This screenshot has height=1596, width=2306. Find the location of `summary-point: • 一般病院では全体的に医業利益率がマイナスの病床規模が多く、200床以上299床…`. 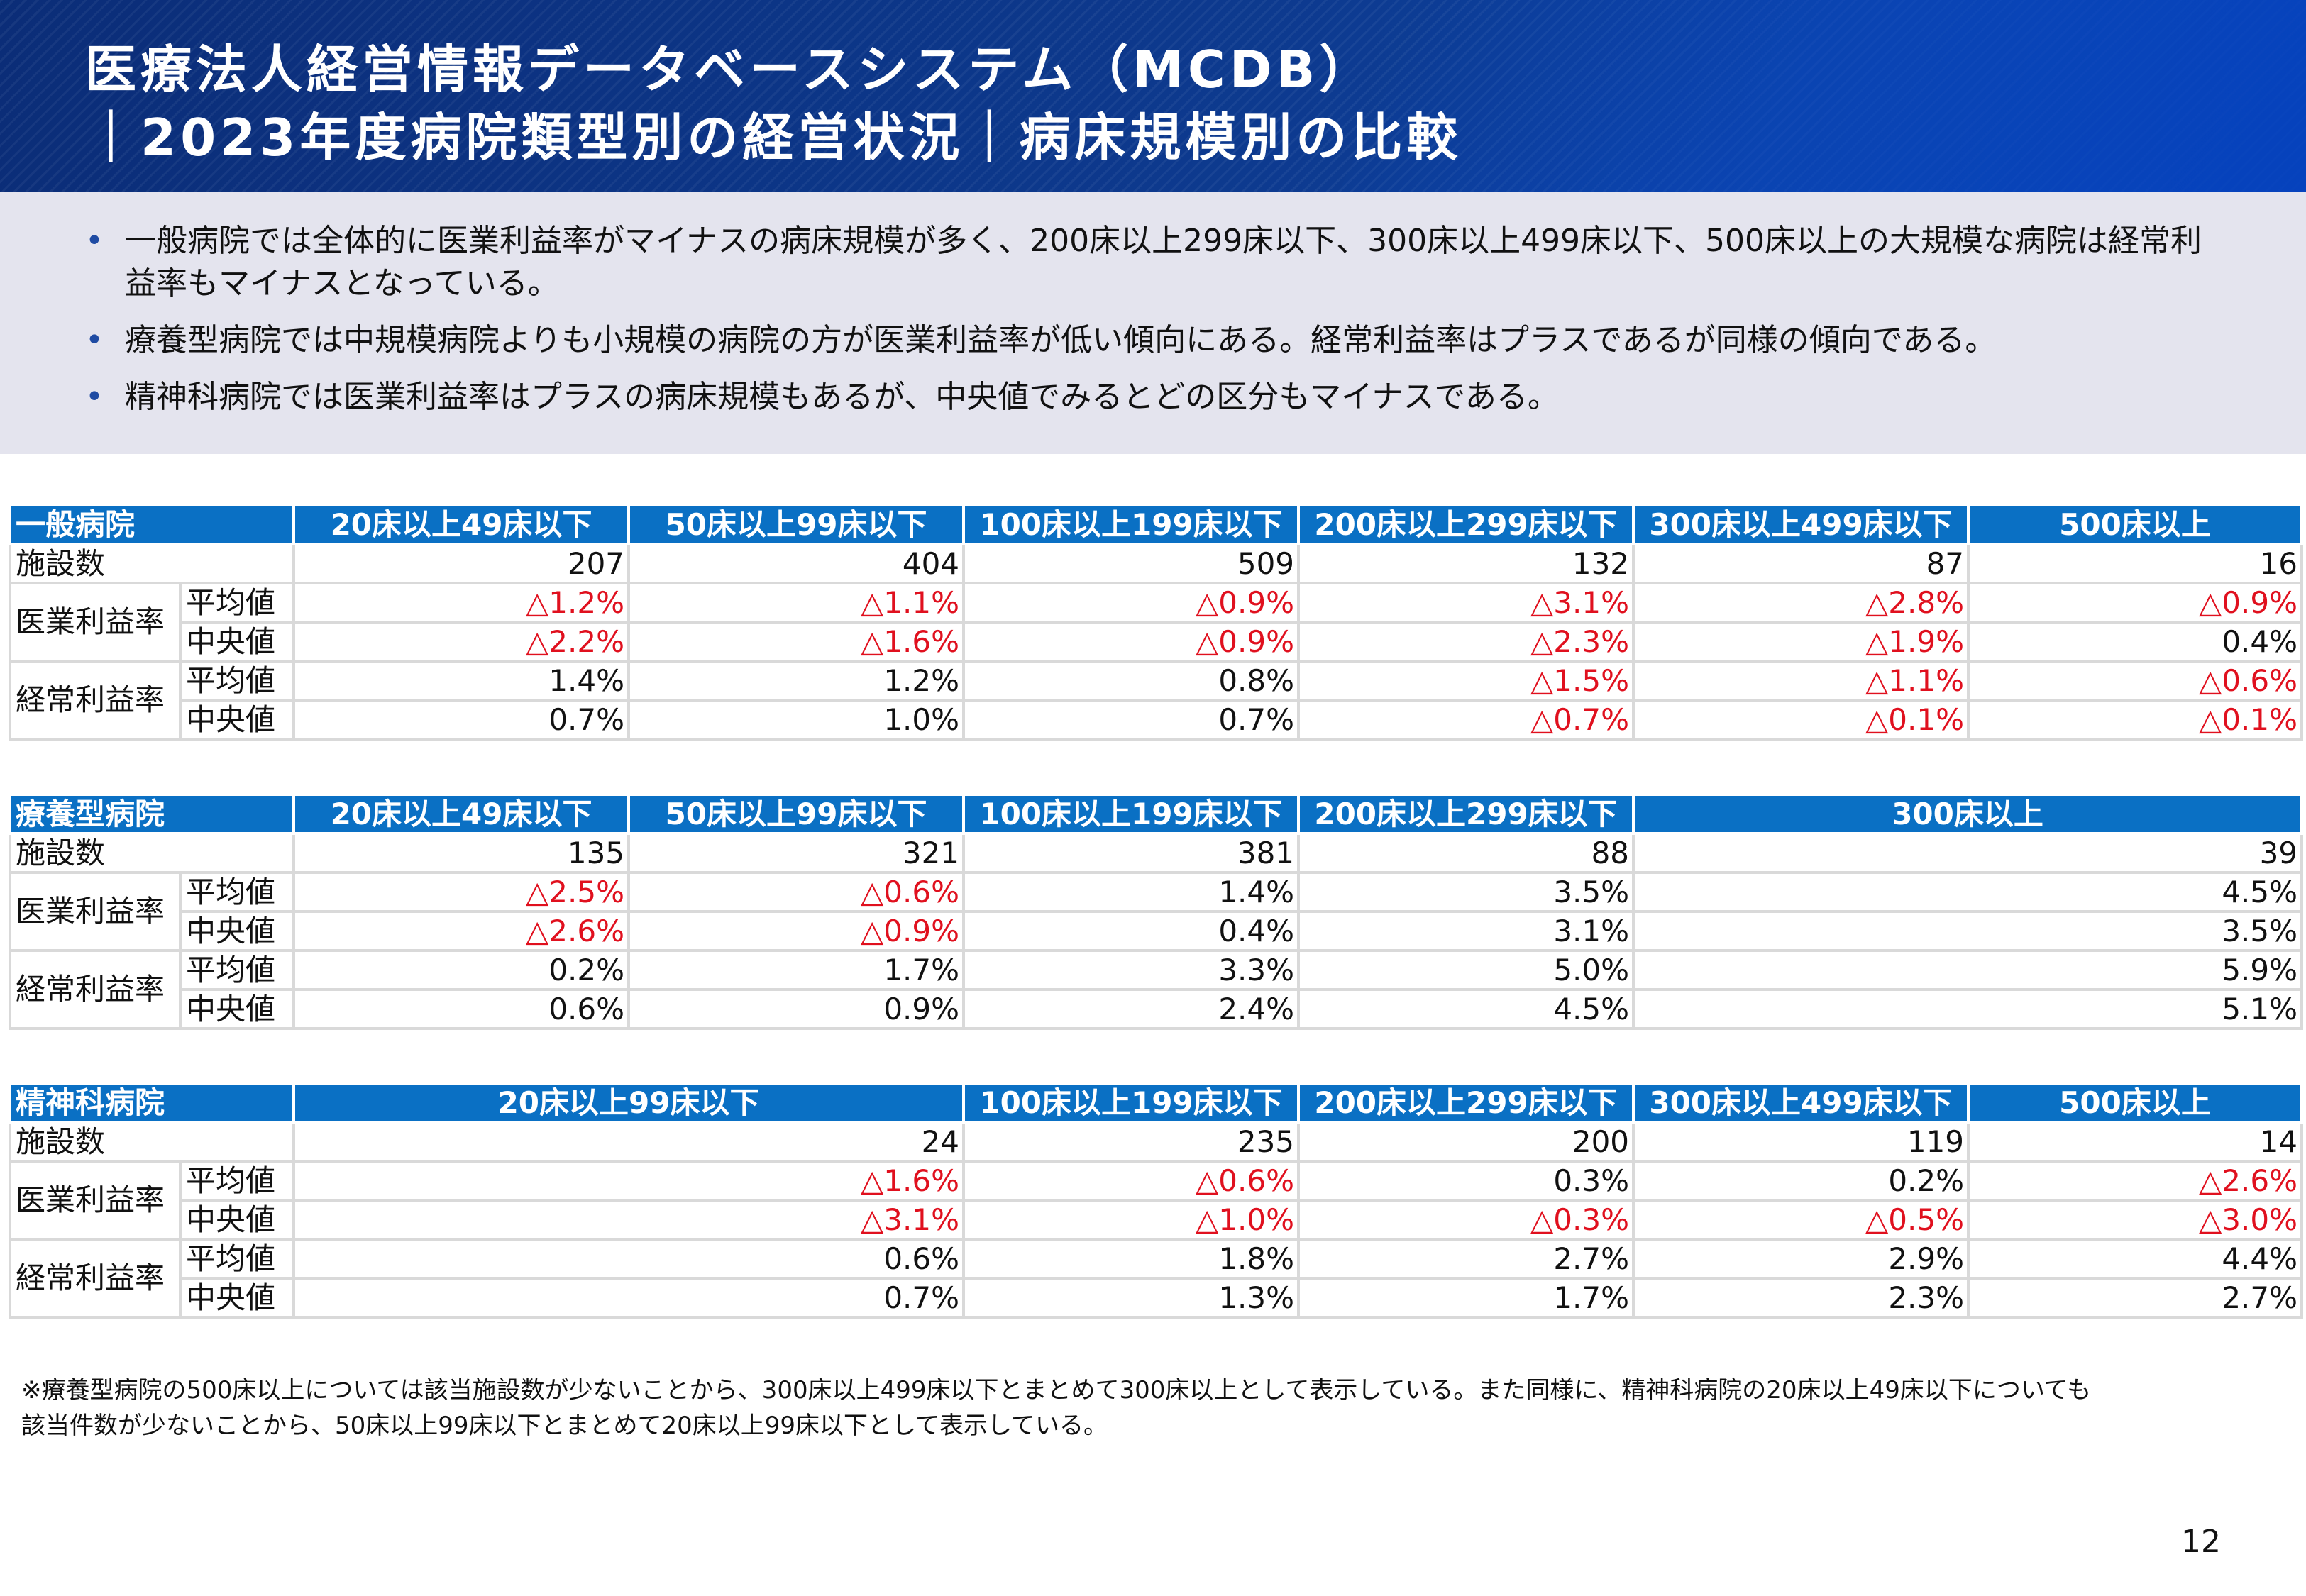

summary-point: • 一般病院では全体的に医業利益率がマイナスの病床規模が多く、200床以上299床… is located at coordinates (1156, 262).